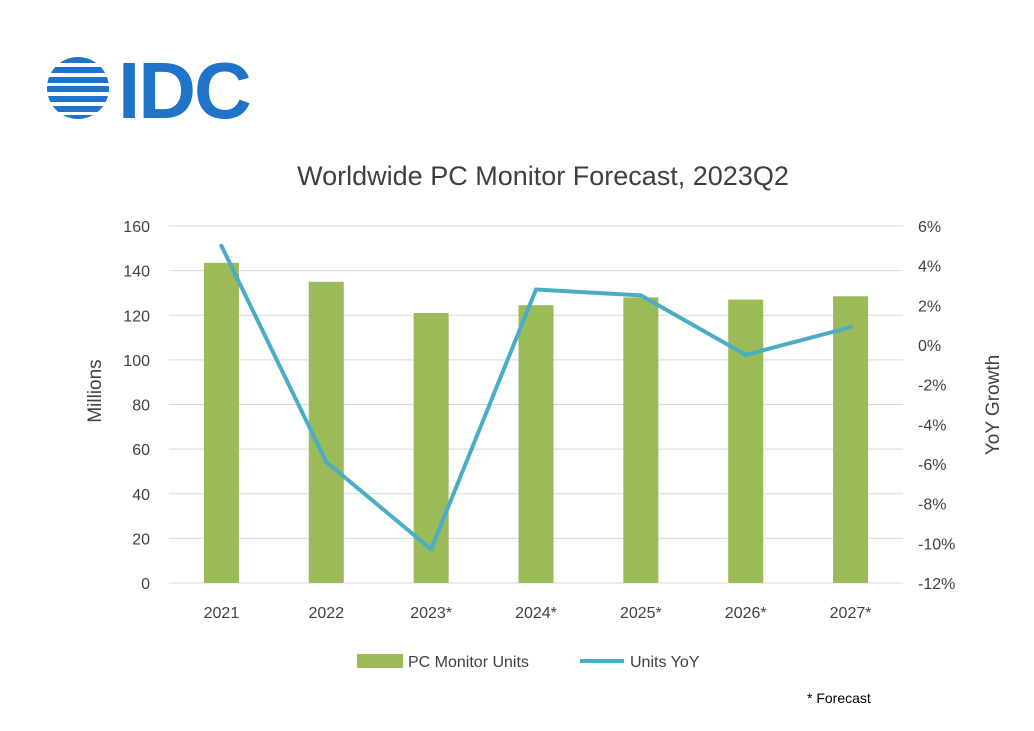 The image size is (1034, 731). What do you see at coordinates (746, 613) in the screenshot?
I see `x-tick-label: 2026*` at bounding box center [746, 613].